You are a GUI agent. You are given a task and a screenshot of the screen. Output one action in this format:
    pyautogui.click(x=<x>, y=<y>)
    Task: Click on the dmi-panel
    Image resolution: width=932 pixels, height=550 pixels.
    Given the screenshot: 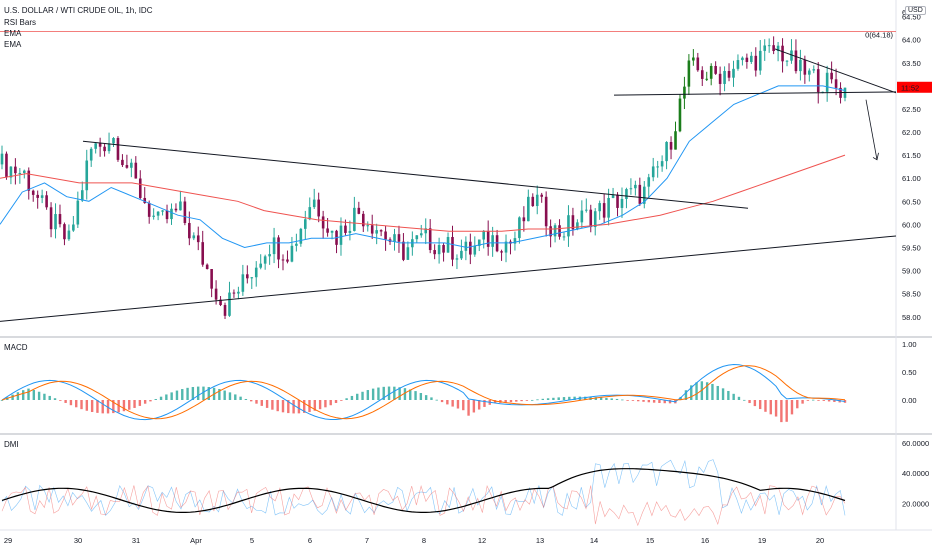 What is the action you would take?
    pyautogui.click(x=423, y=493)
    